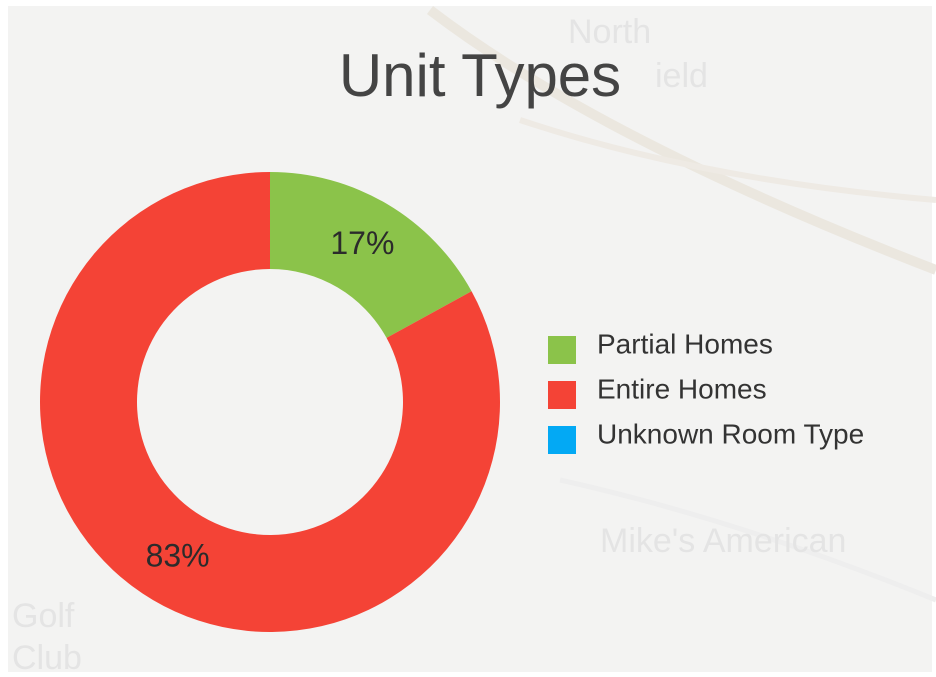 The width and height of the screenshot is (936, 677). What do you see at coordinates (609, 32) in the screenshot?
I see `map-label: North` at bounding box center [609, 32].